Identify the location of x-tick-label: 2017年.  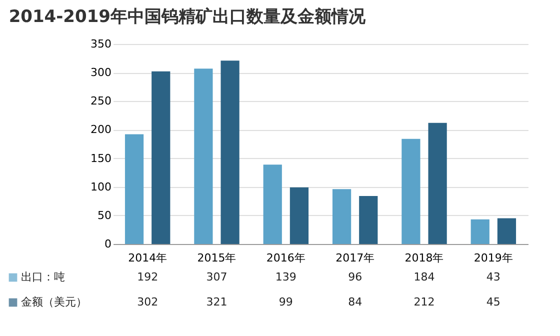
(355, 258).